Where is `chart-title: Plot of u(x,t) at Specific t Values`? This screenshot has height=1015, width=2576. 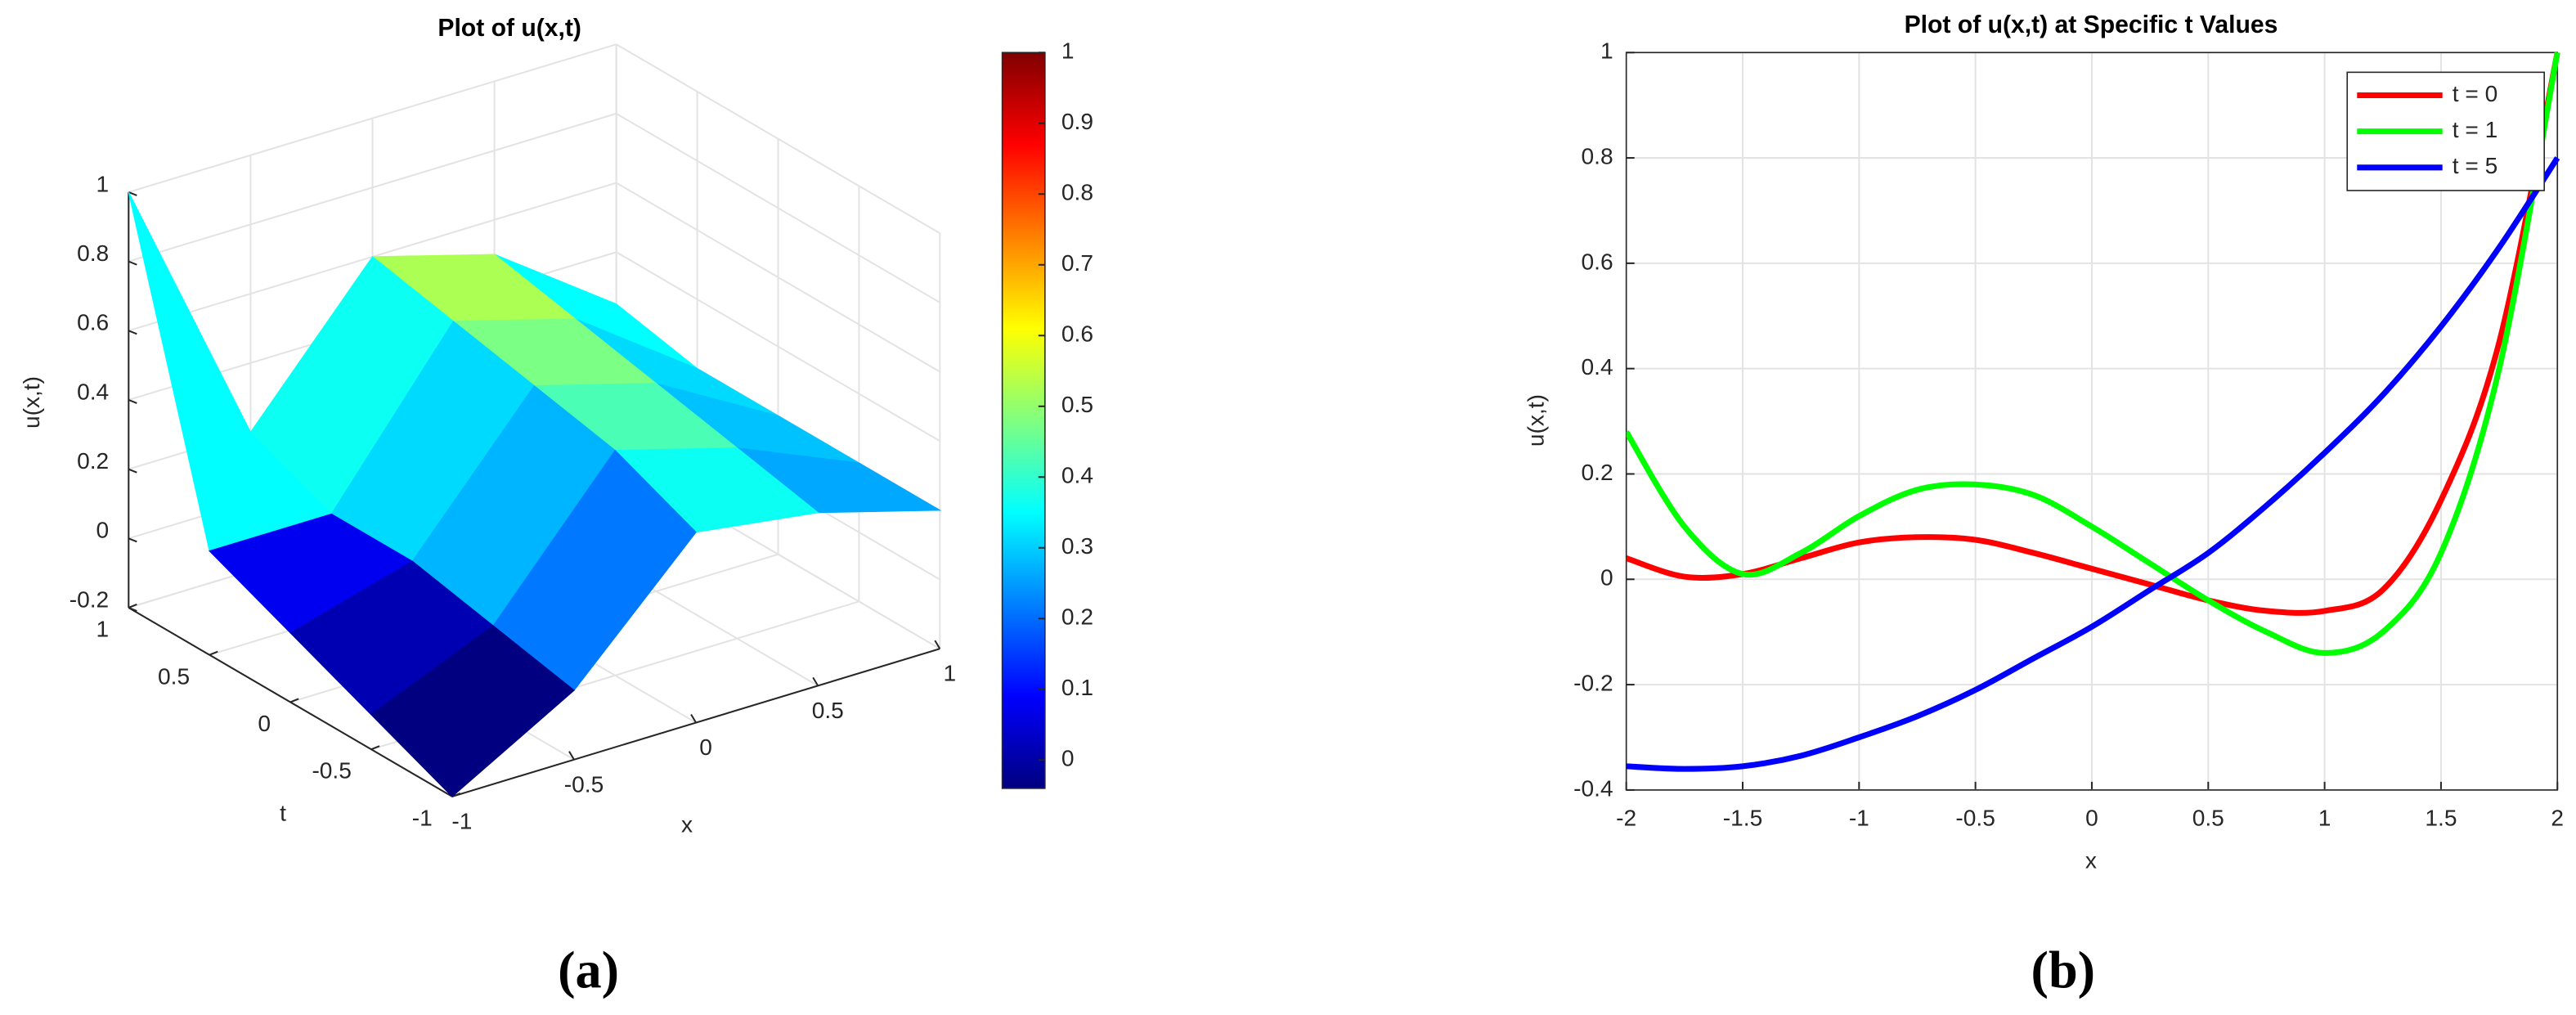
chart-title: Plot of u(x,t) at Specific t Values is located at coordinates (2091, 24).